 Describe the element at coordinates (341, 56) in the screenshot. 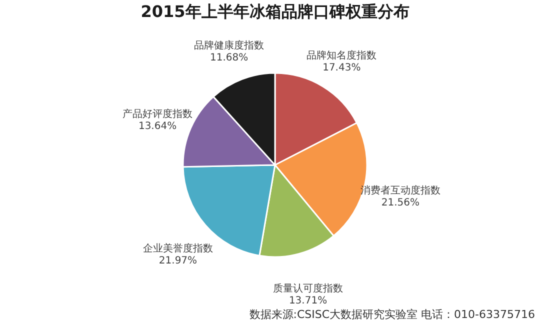

I see `slice-label: 品牌知名度指数` at that location.